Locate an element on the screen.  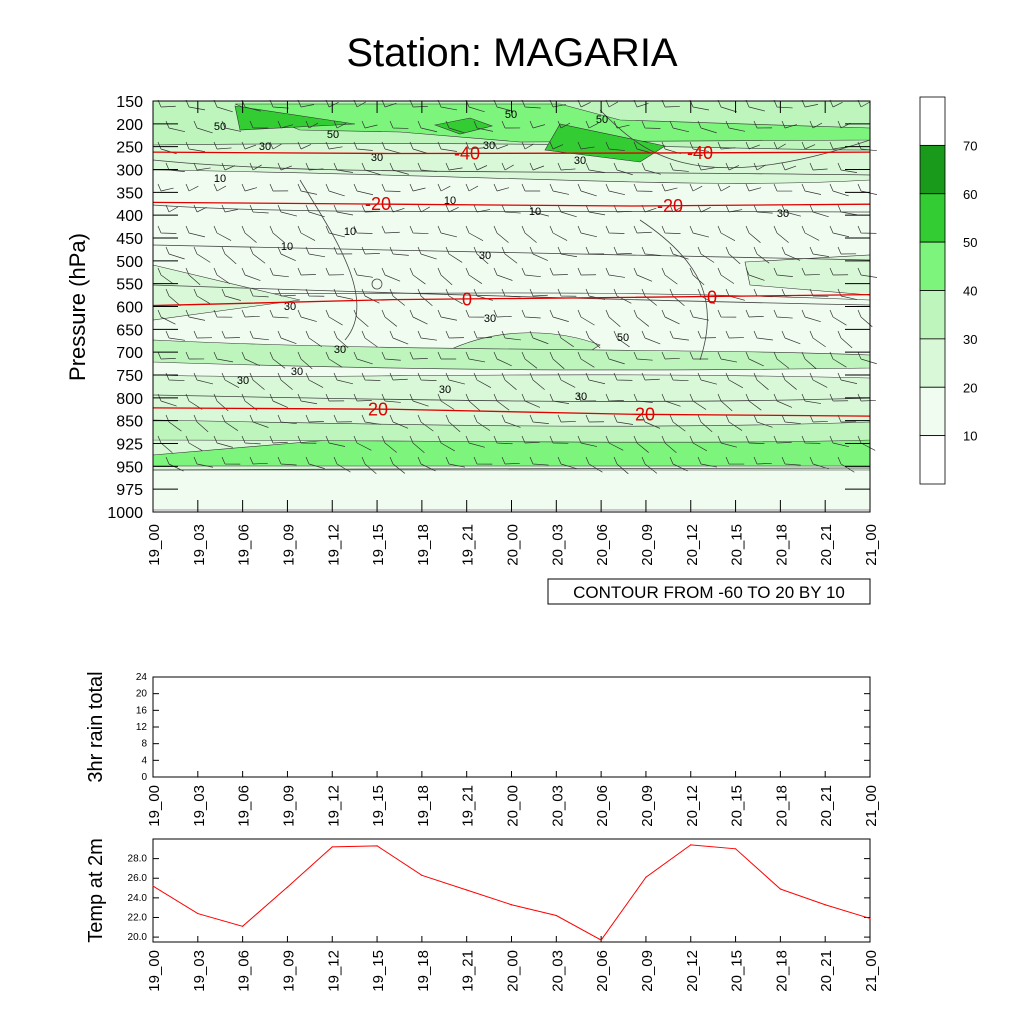
y-tick-label: 350 is located at coordinates (129, 193).